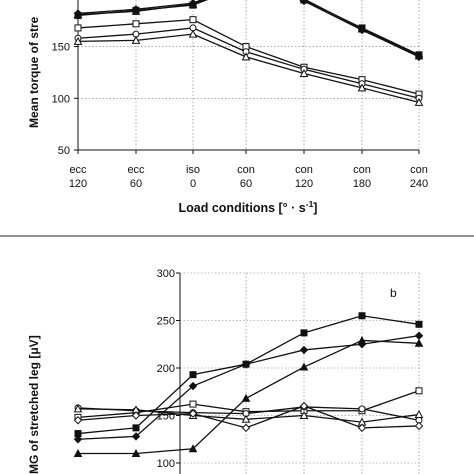 This screenshot has height=474, width=474. What do you see at coordinates (193, 170) in the screenshot?
I see `x-category-top-a: iso` at bounding box center [193, 170].